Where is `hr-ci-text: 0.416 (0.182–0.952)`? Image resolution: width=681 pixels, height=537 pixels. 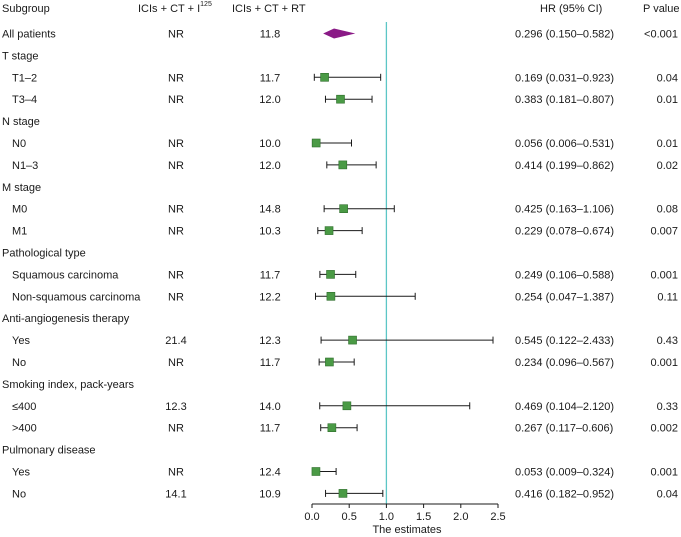
hr-ci-text: 0.416 (0.182–0.952) is located at coordinates (564, 494).